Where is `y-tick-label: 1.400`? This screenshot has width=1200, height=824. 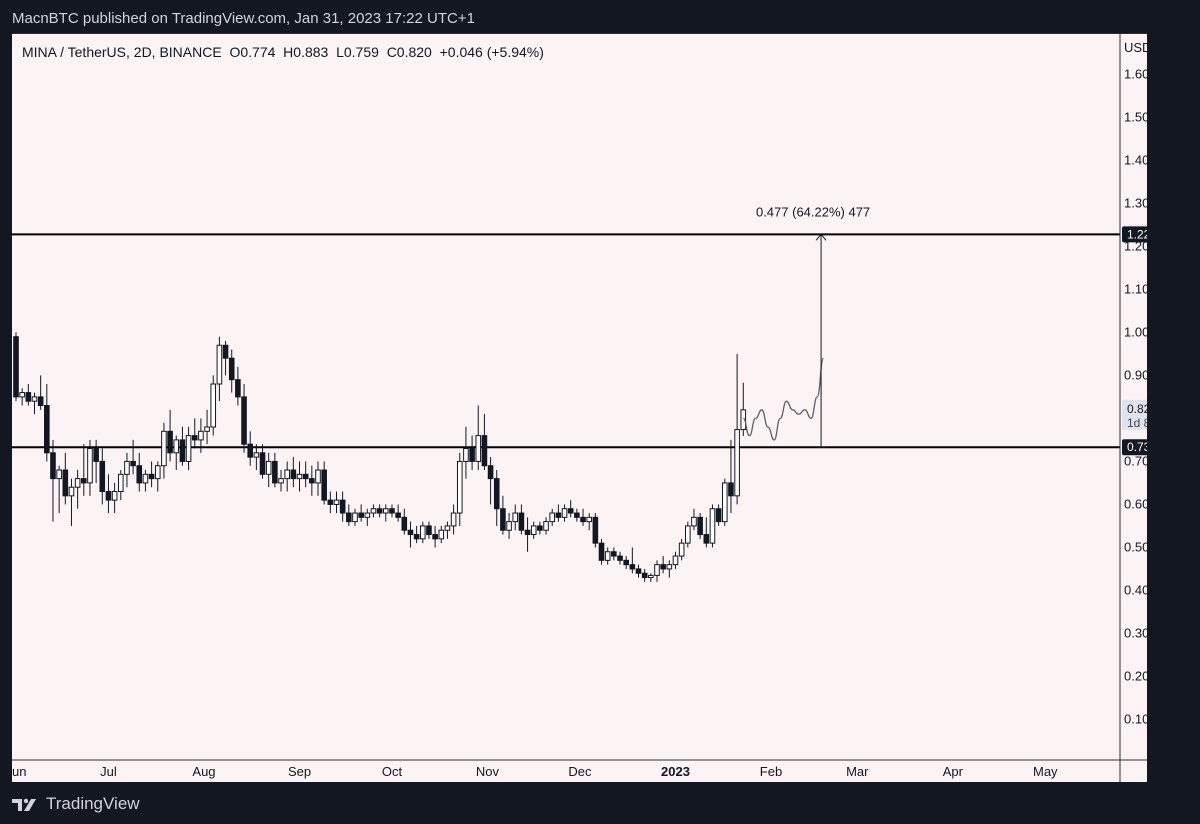
y-tick-label: 1.400 is located at coordinates (1135, 159).